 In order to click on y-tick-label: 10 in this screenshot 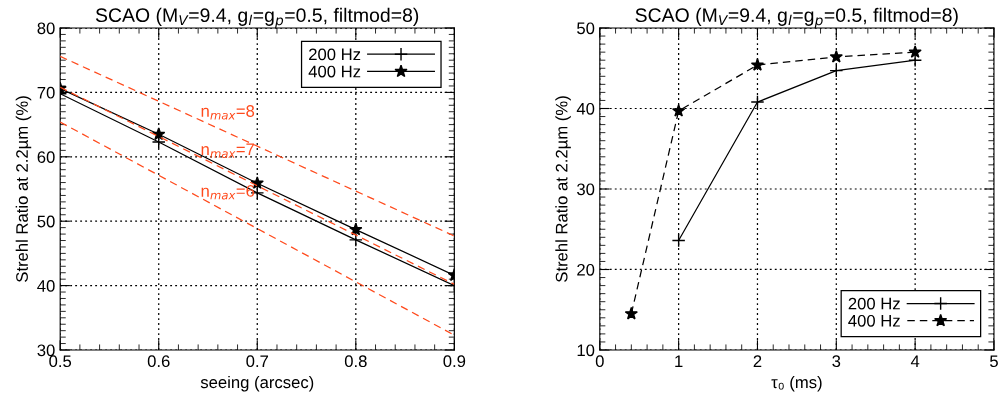, I will do `click(586, 350)`.